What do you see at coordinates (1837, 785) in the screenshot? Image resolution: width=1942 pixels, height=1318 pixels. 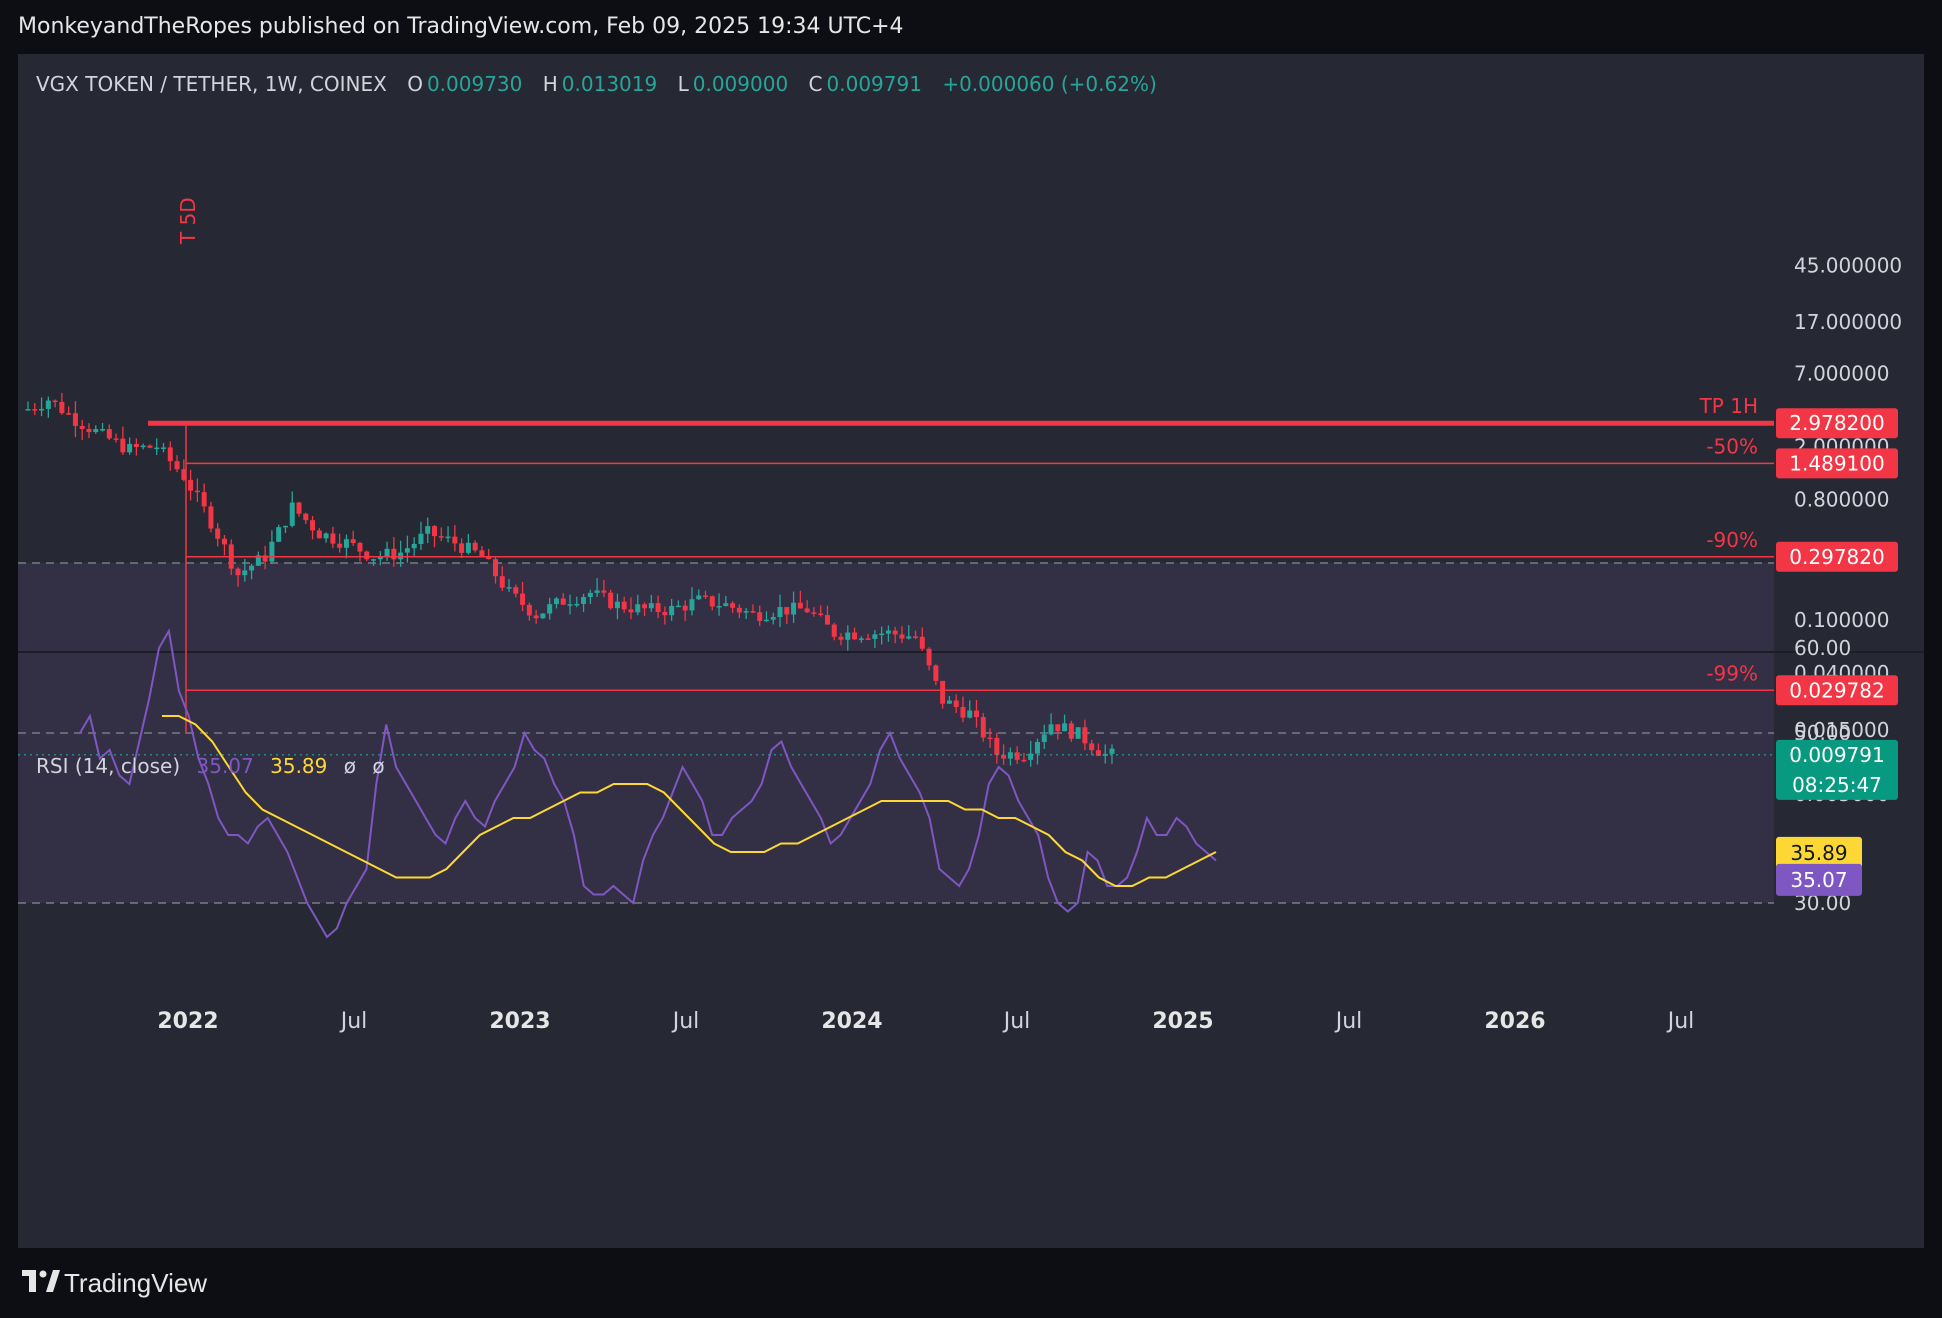 I see `bar-countdown: 08:25:47` at bounding box center [1837, 785].